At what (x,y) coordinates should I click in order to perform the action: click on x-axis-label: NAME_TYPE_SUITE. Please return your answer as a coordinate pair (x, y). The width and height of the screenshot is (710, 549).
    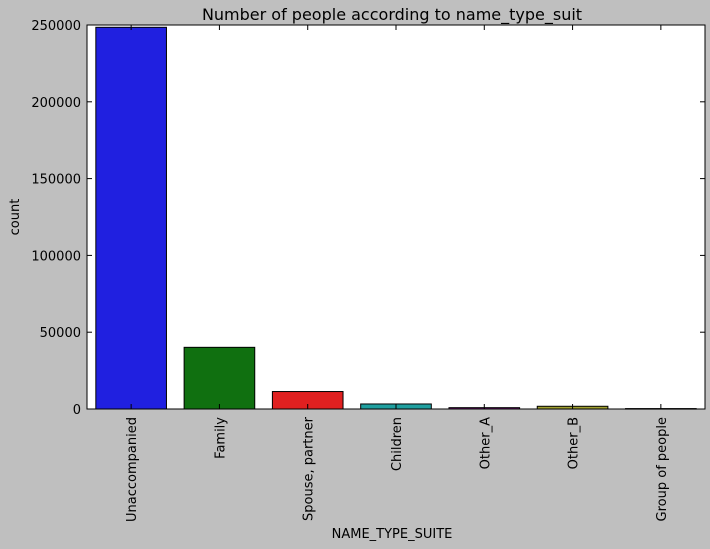
    Looking at the image, I should click on (392, 534).